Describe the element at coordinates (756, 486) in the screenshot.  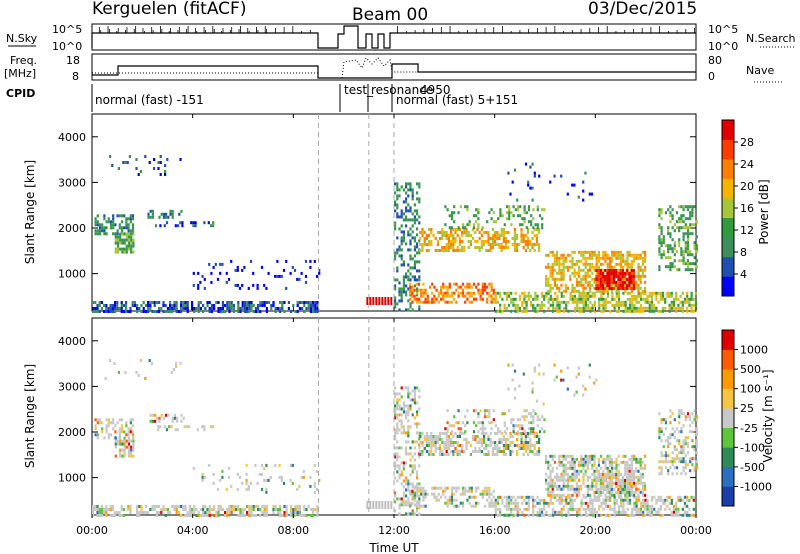
I see `colorbar-tick: -1000` at that location.